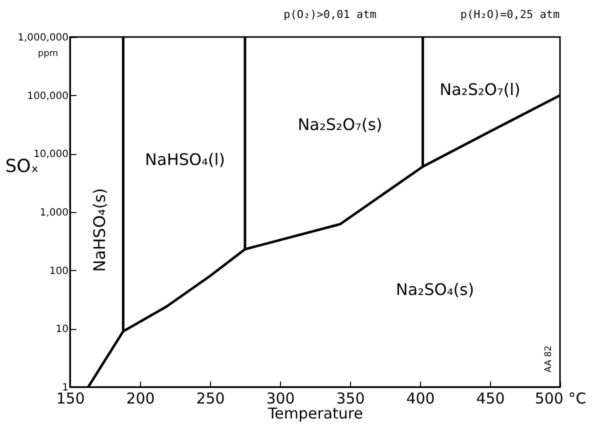 The height and width of the screenshot is (427, 603). Describe the element at coordinates (549, 359) in the screenshot. I see `annotation: AA 82` at that location.